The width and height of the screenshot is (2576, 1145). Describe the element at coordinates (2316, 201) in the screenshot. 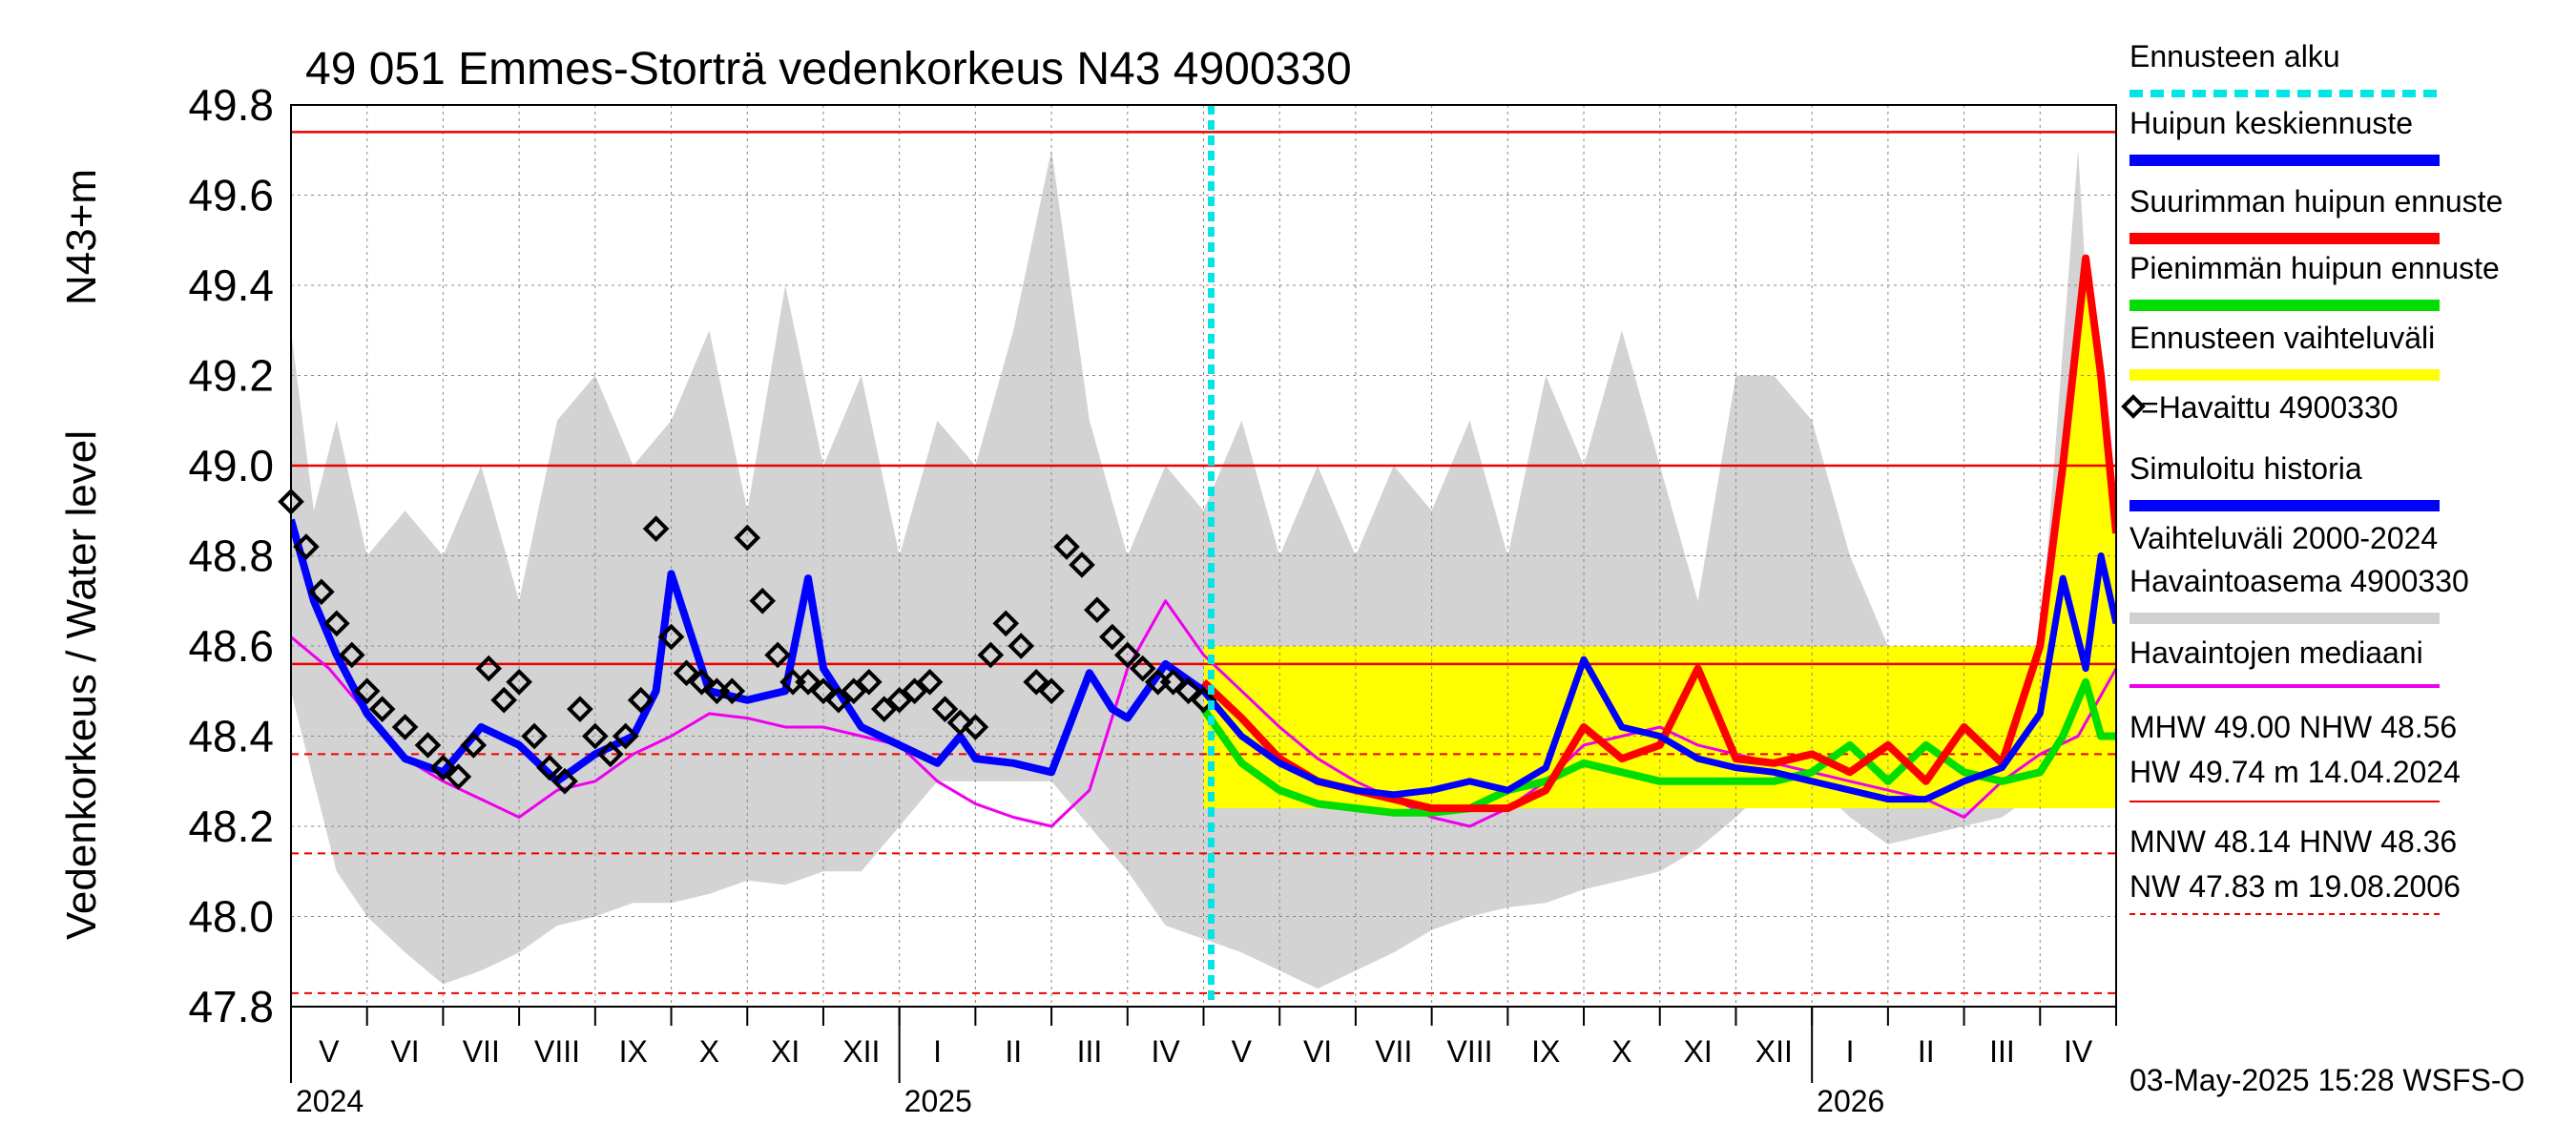

I see `legend-label: Suurimman huipun ennuste` at that location.